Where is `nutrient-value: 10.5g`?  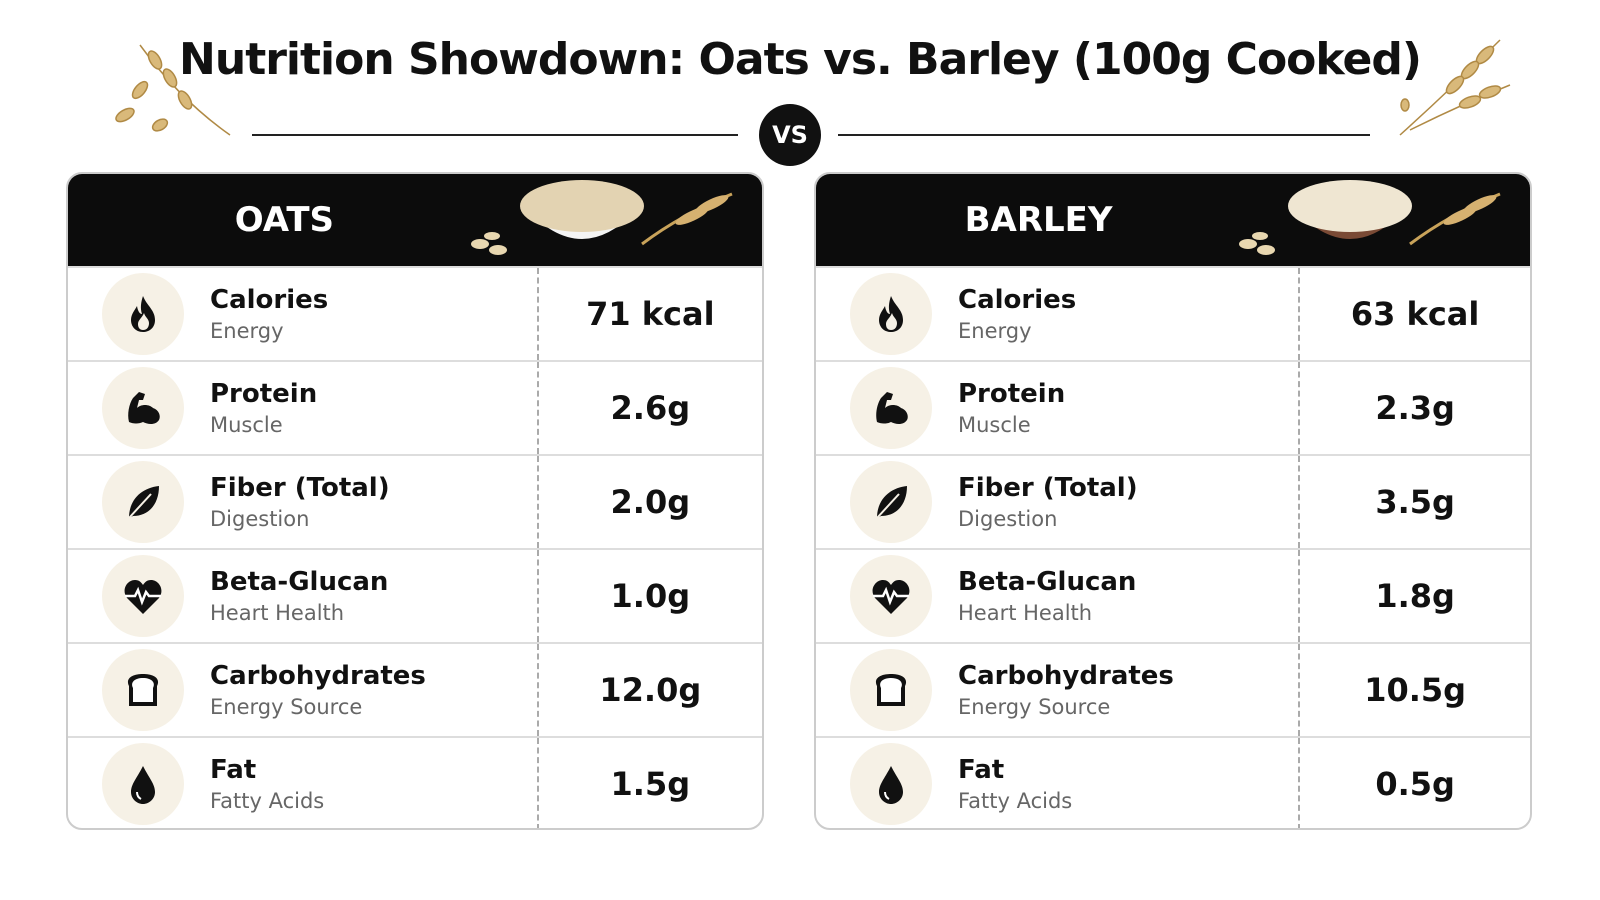
nutrient-value: 10.5g is located at coordinates (1414, 690).